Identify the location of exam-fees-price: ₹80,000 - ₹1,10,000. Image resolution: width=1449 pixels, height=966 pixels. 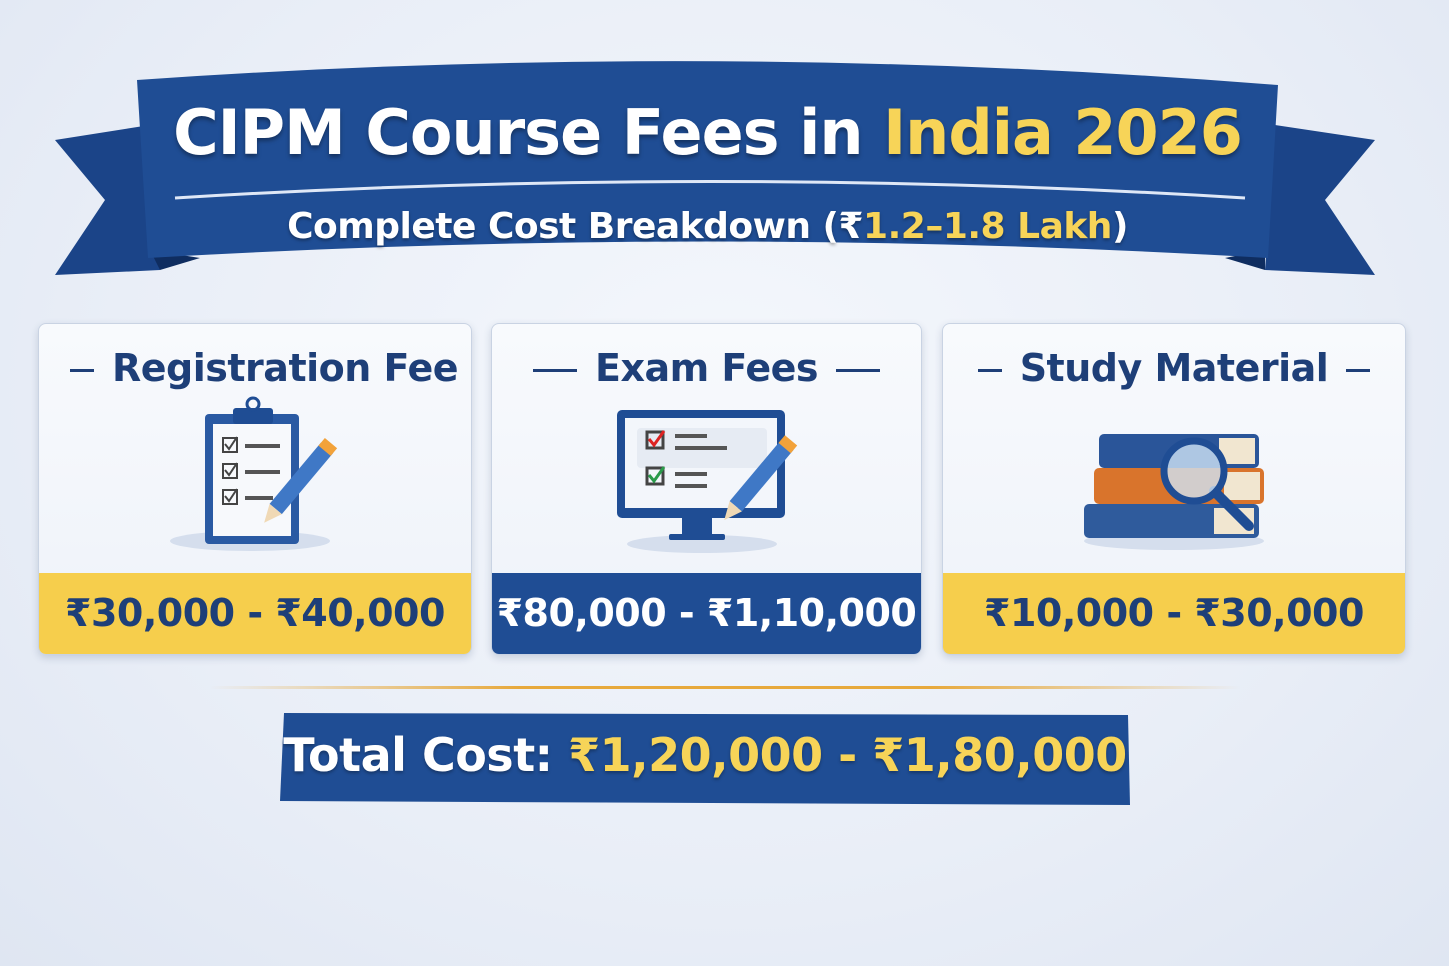
(706, 613).